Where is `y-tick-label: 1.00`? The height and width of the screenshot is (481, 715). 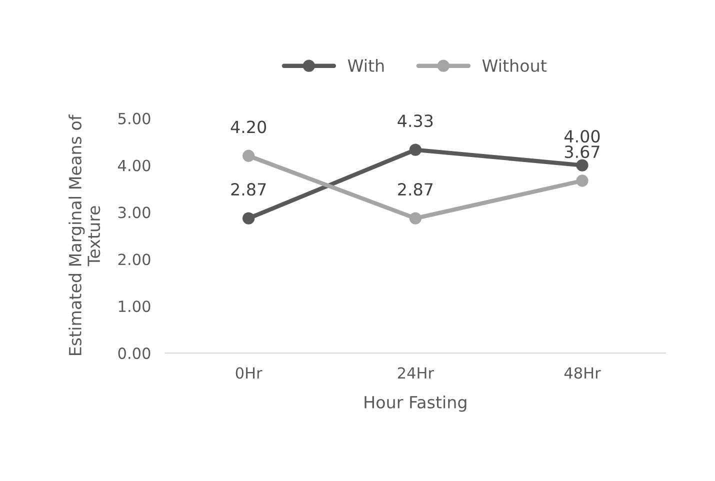
y-tick-label: 1.00 is located at coordinates (134, 306).